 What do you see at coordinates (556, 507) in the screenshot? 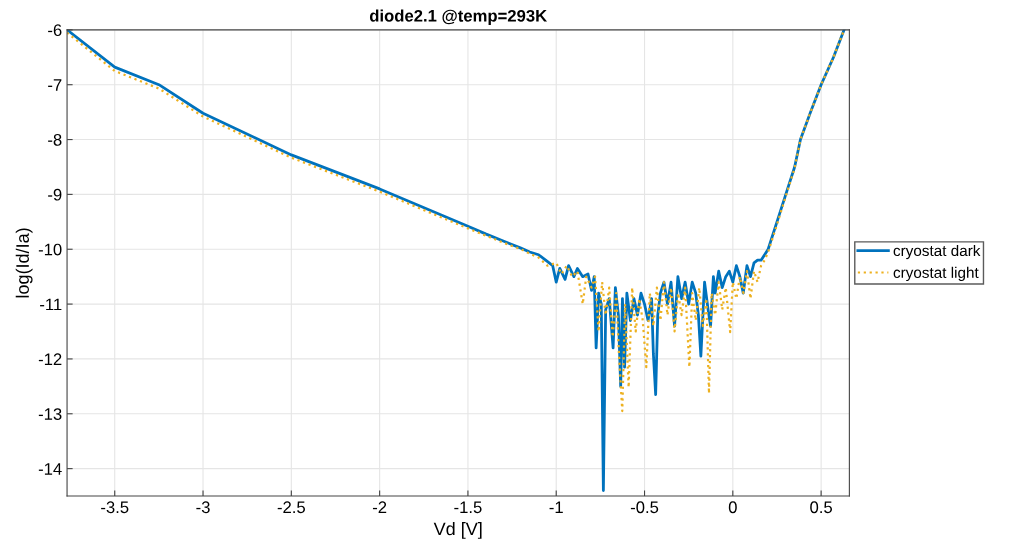
I see `x-tick-label: -1` at bounding box center [556, 507].